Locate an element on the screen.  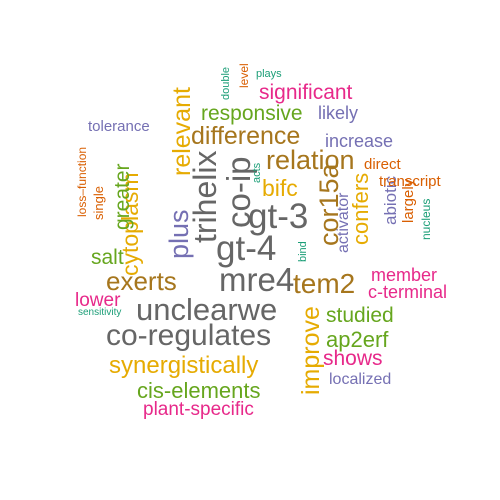
word-bifc: bifc is located at coordinates (280, 188).